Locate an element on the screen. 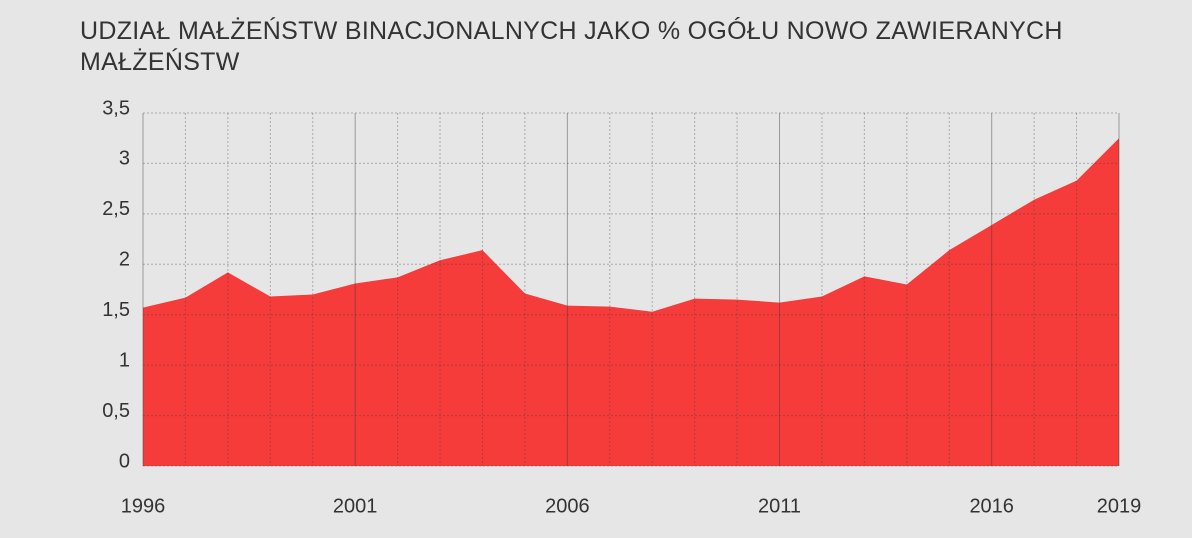 The width and height of the screenshot is (1192, 538). y-tick-label: 2 is located at coordinates (124, 260).